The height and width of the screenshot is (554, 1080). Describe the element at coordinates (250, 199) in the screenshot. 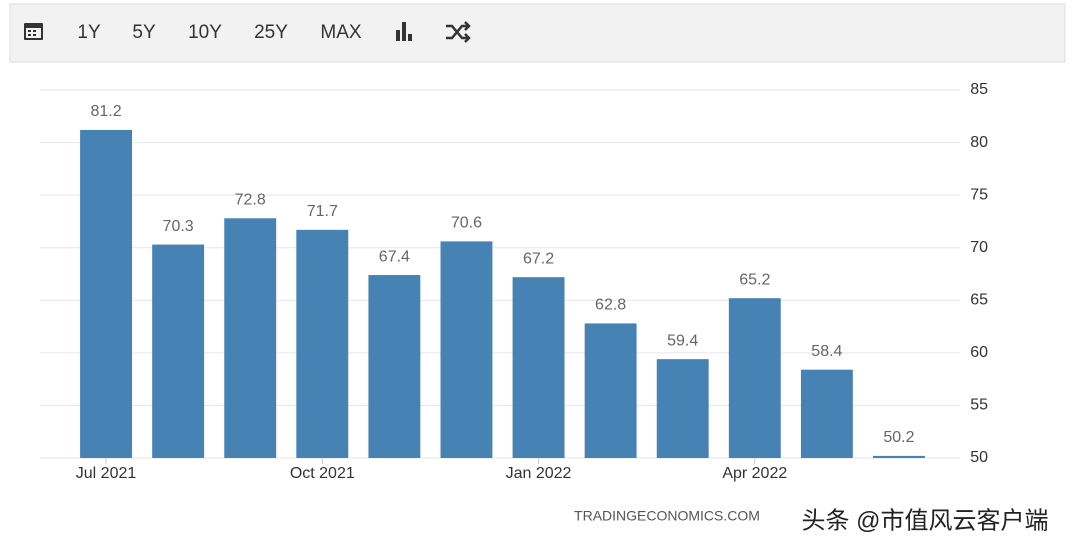

I see `value-label: 72.8` at that location.